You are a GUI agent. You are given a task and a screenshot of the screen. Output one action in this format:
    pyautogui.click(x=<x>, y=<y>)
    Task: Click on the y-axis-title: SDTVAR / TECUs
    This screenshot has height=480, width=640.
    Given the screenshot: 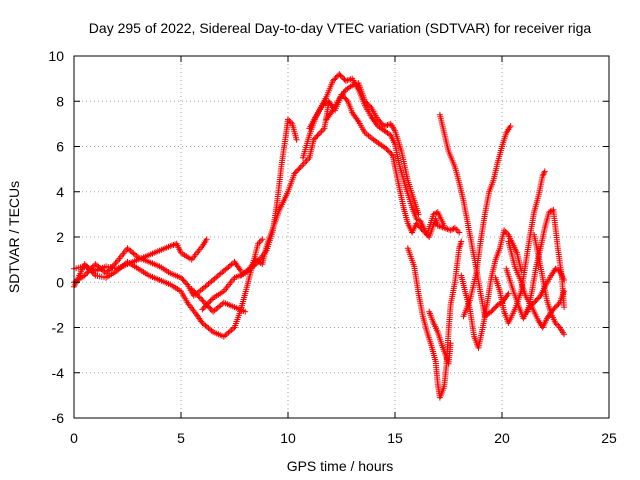 What is the action you would take?
    pyautogui.click(x=14, y=237)
    